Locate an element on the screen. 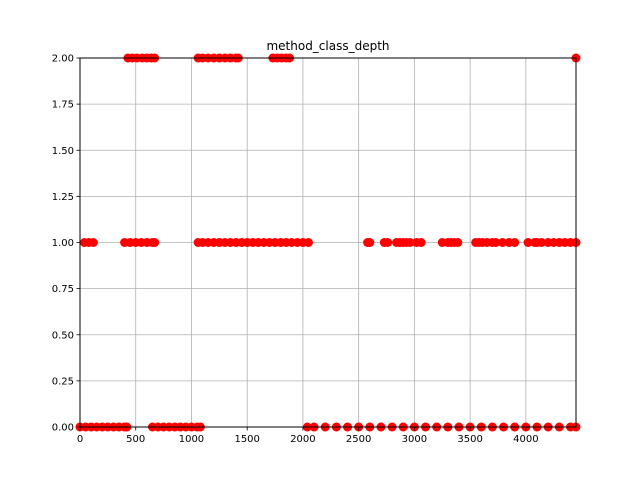  x-tick-label: 3500 is located at coordinates (469, 439).